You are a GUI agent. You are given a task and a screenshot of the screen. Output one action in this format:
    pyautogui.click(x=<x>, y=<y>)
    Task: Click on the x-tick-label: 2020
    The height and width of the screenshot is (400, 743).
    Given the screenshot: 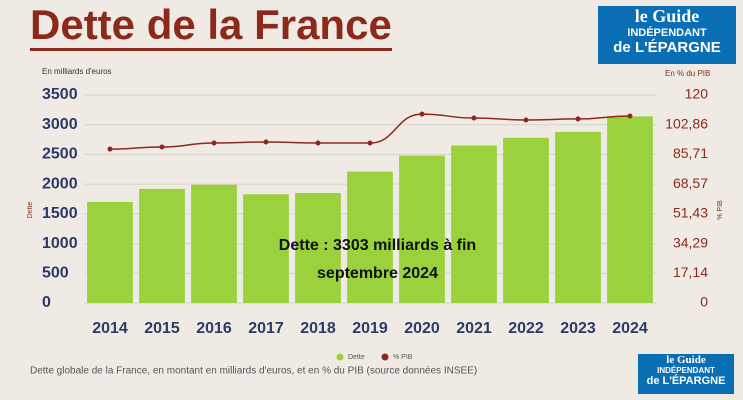 What is the action you would take?
    pyautogui.click(x=422, y=328)
    